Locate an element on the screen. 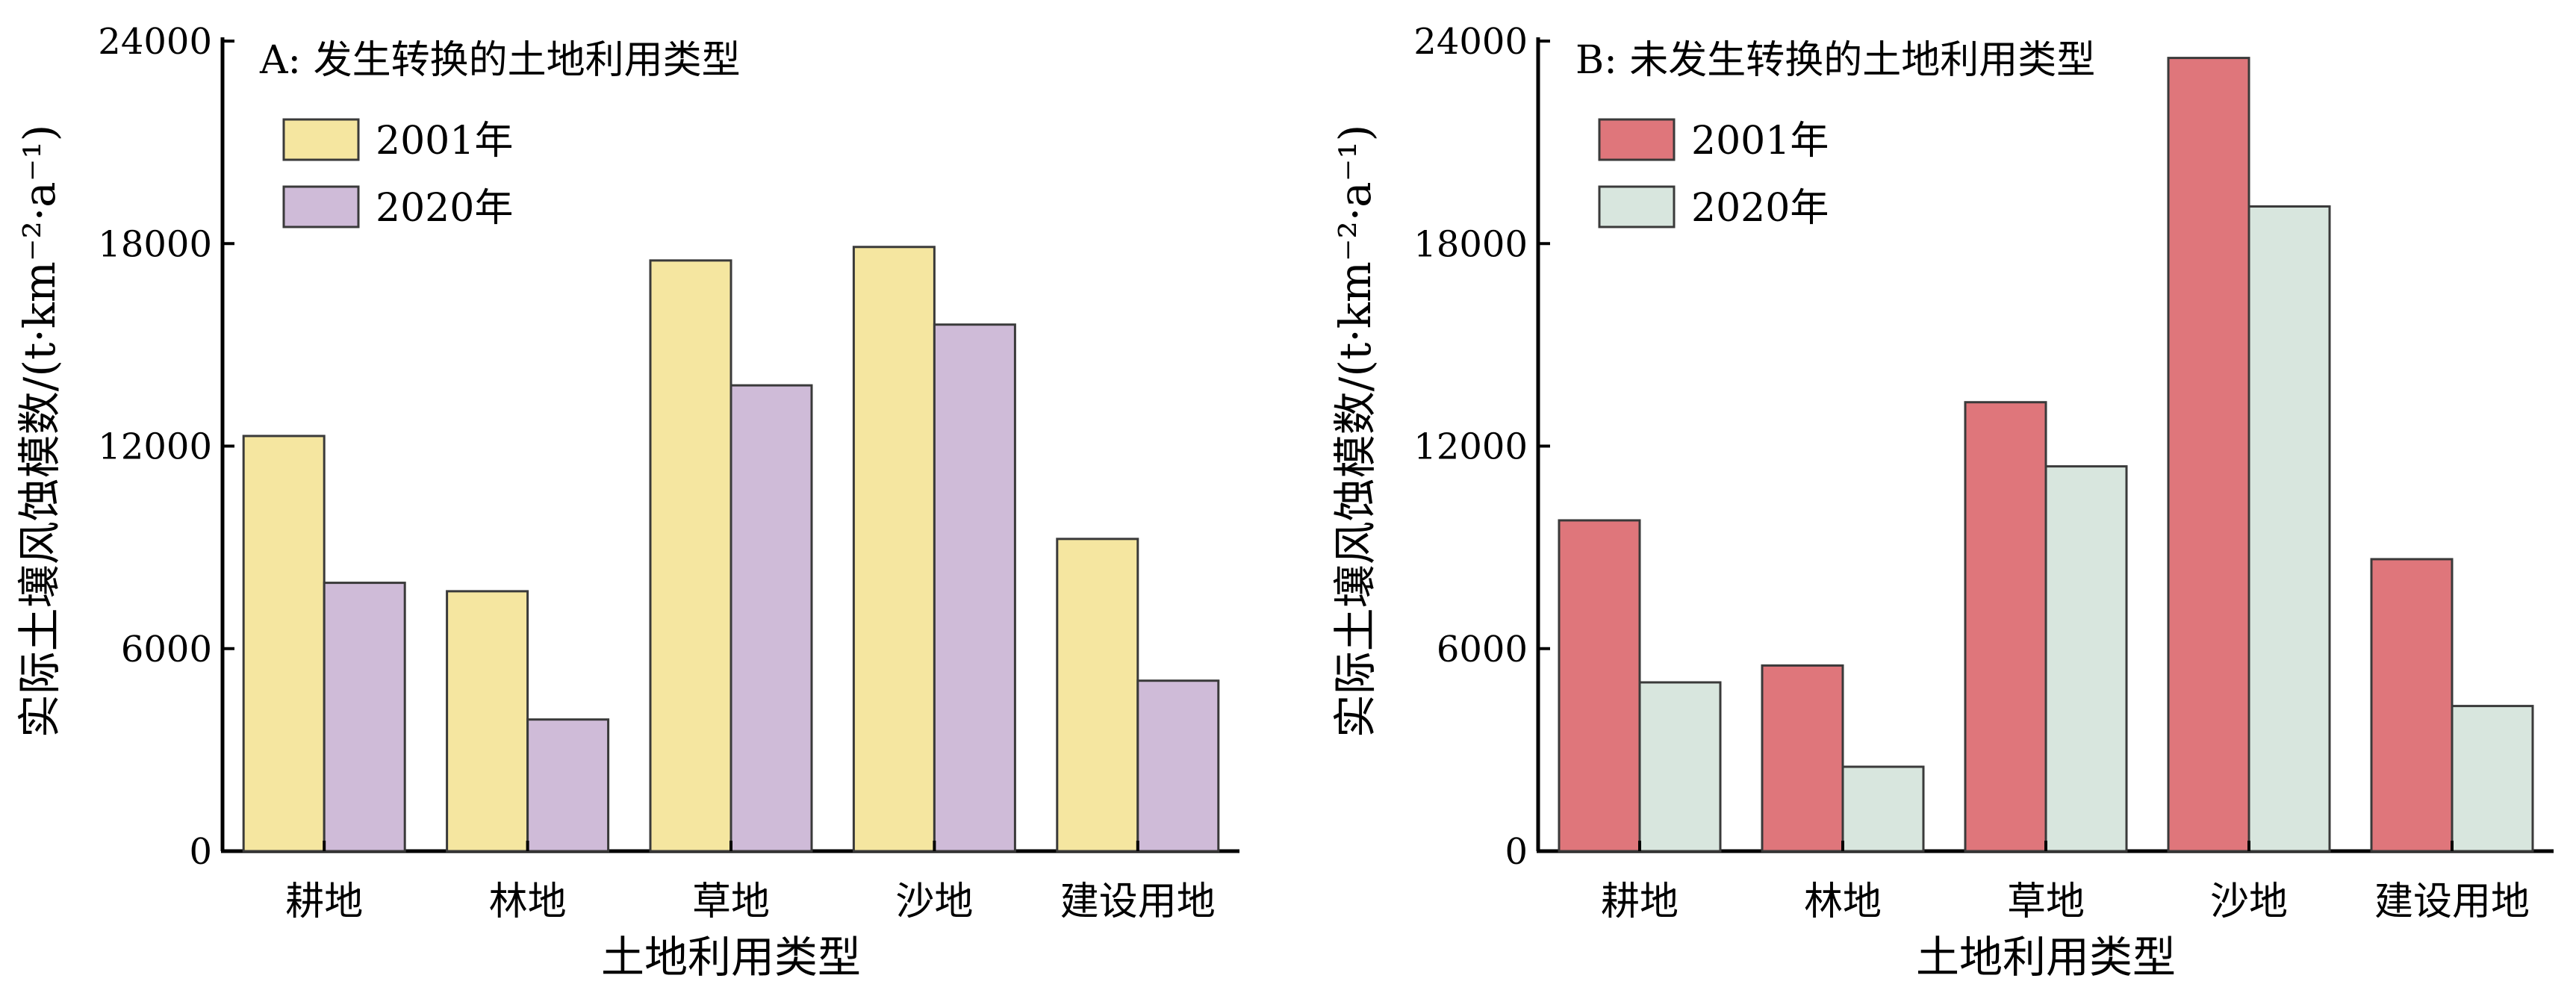 The width and height of the screenshot is (2576, 993). panel-title: A: 发生转换的土地利用类型 is located at coordinates (500, 61).